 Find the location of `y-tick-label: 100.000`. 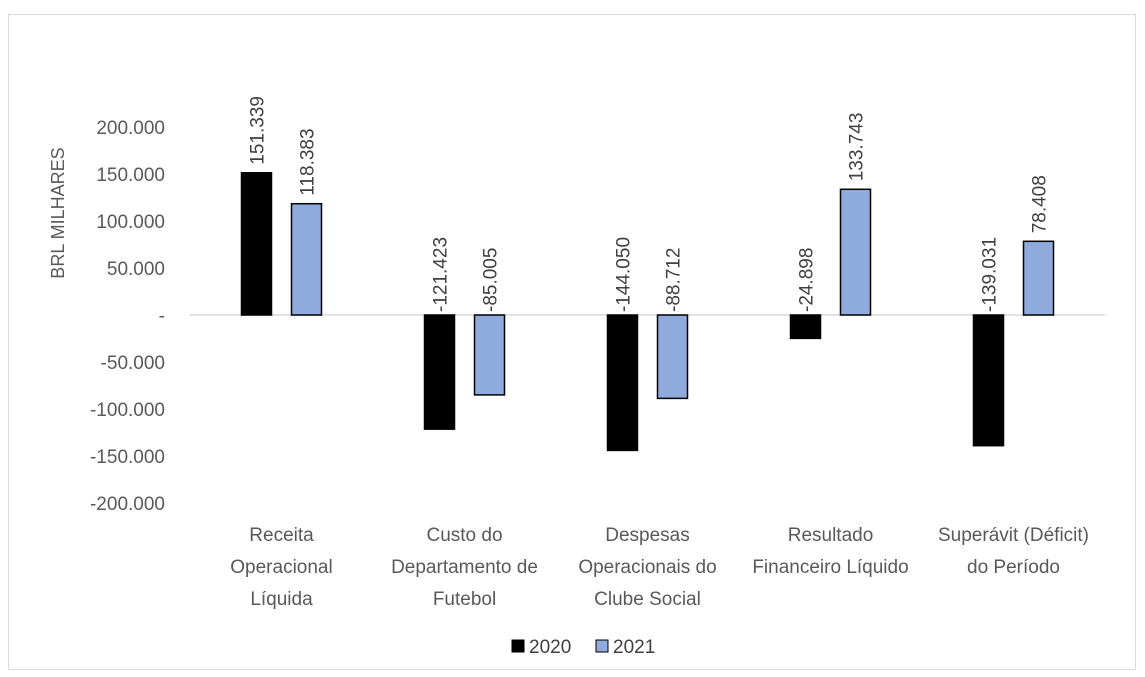

y-tick-label: 100.000 is located at coordinates (130, 222).